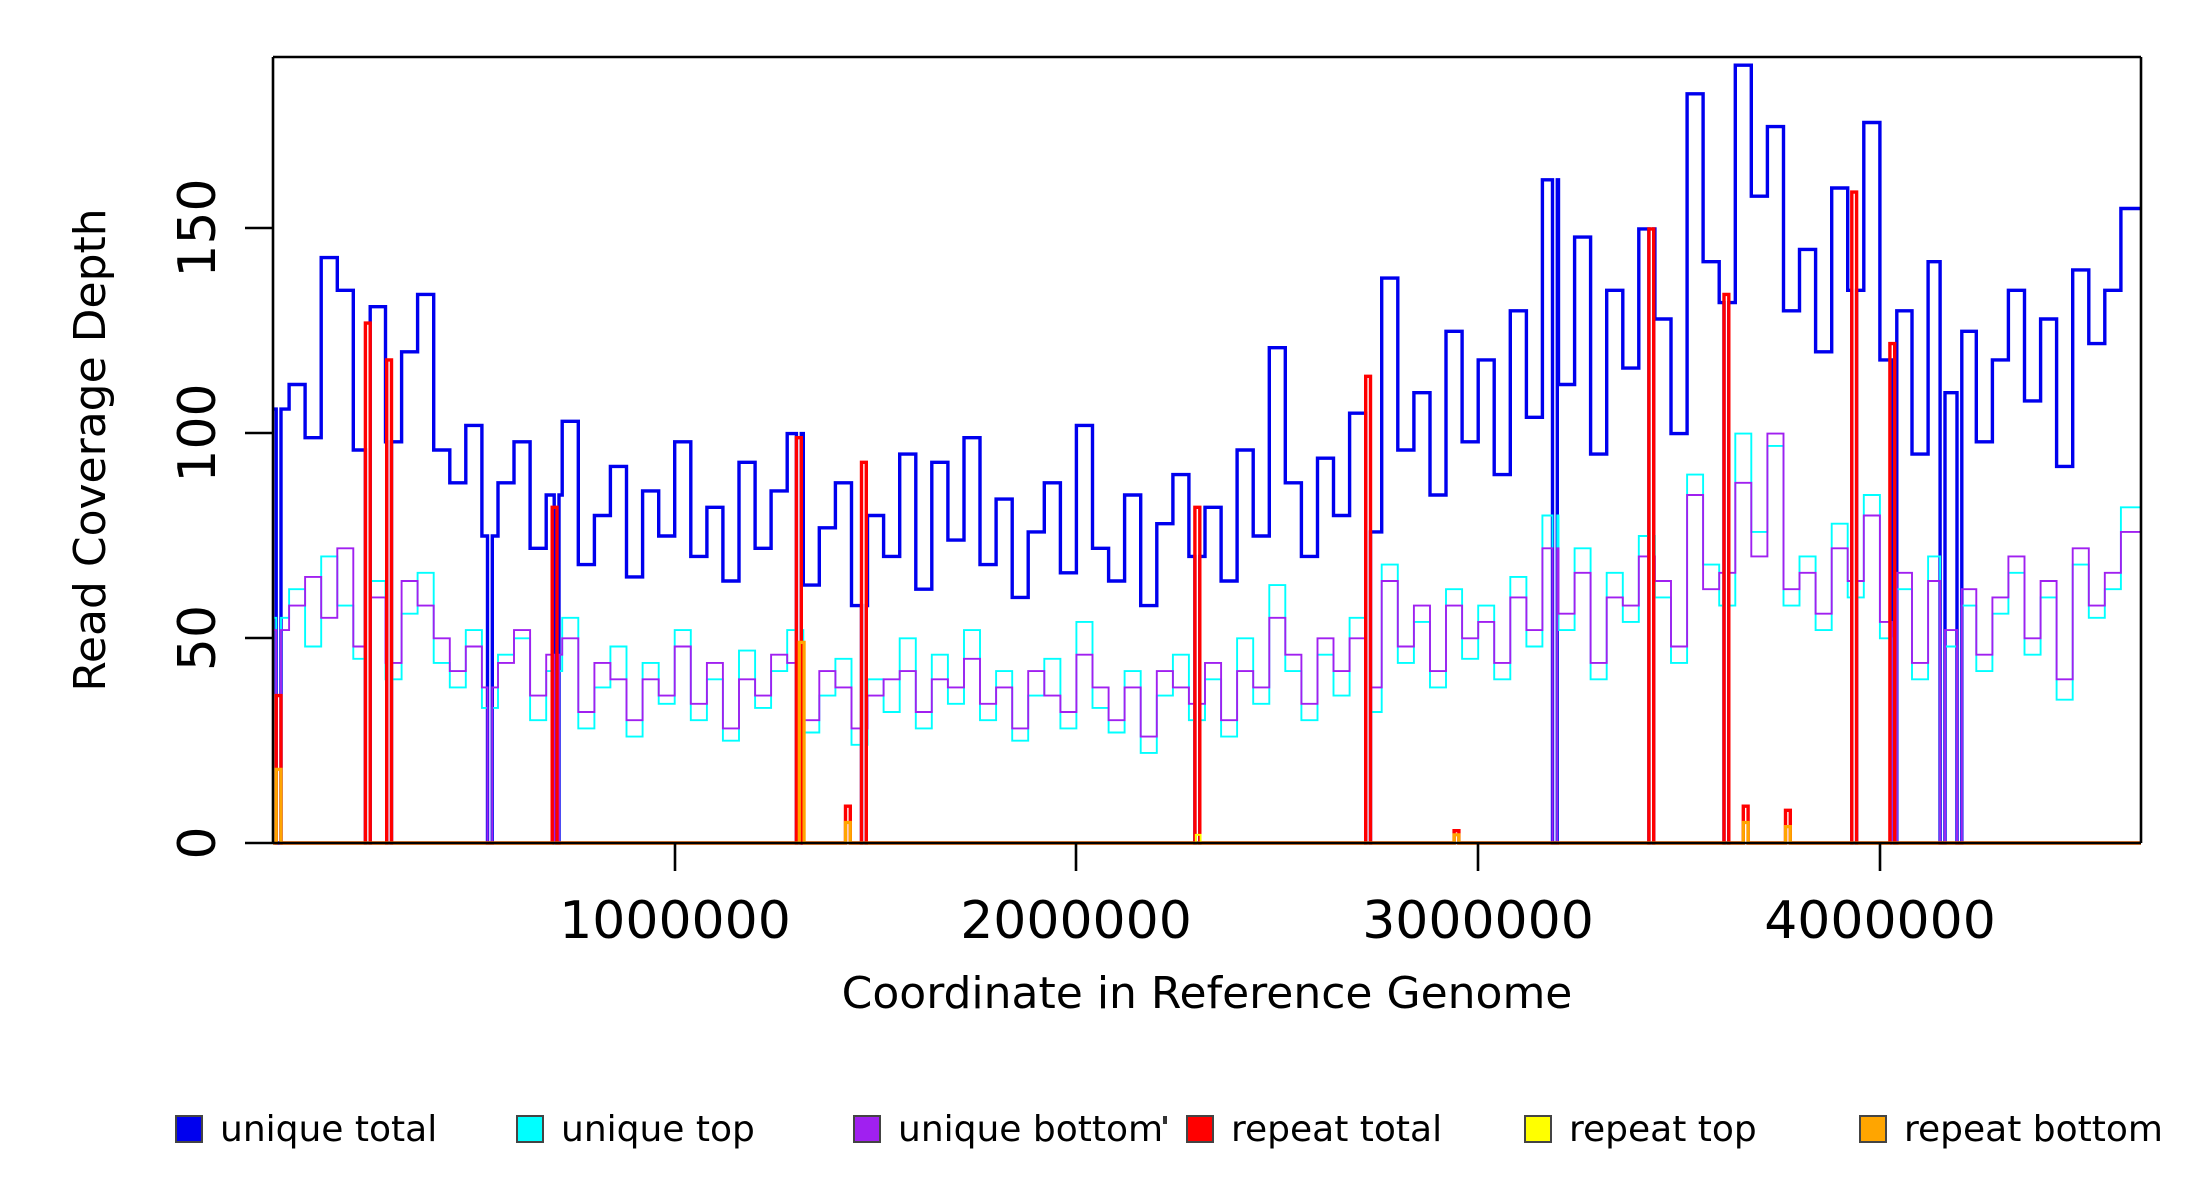 Image resolution: width=2200 pixels, height=1200 pixels. Describe the element at coordinates (1880, 921) in the screenshot. I see `x-tick-label-4000000: 4000000` at that location.